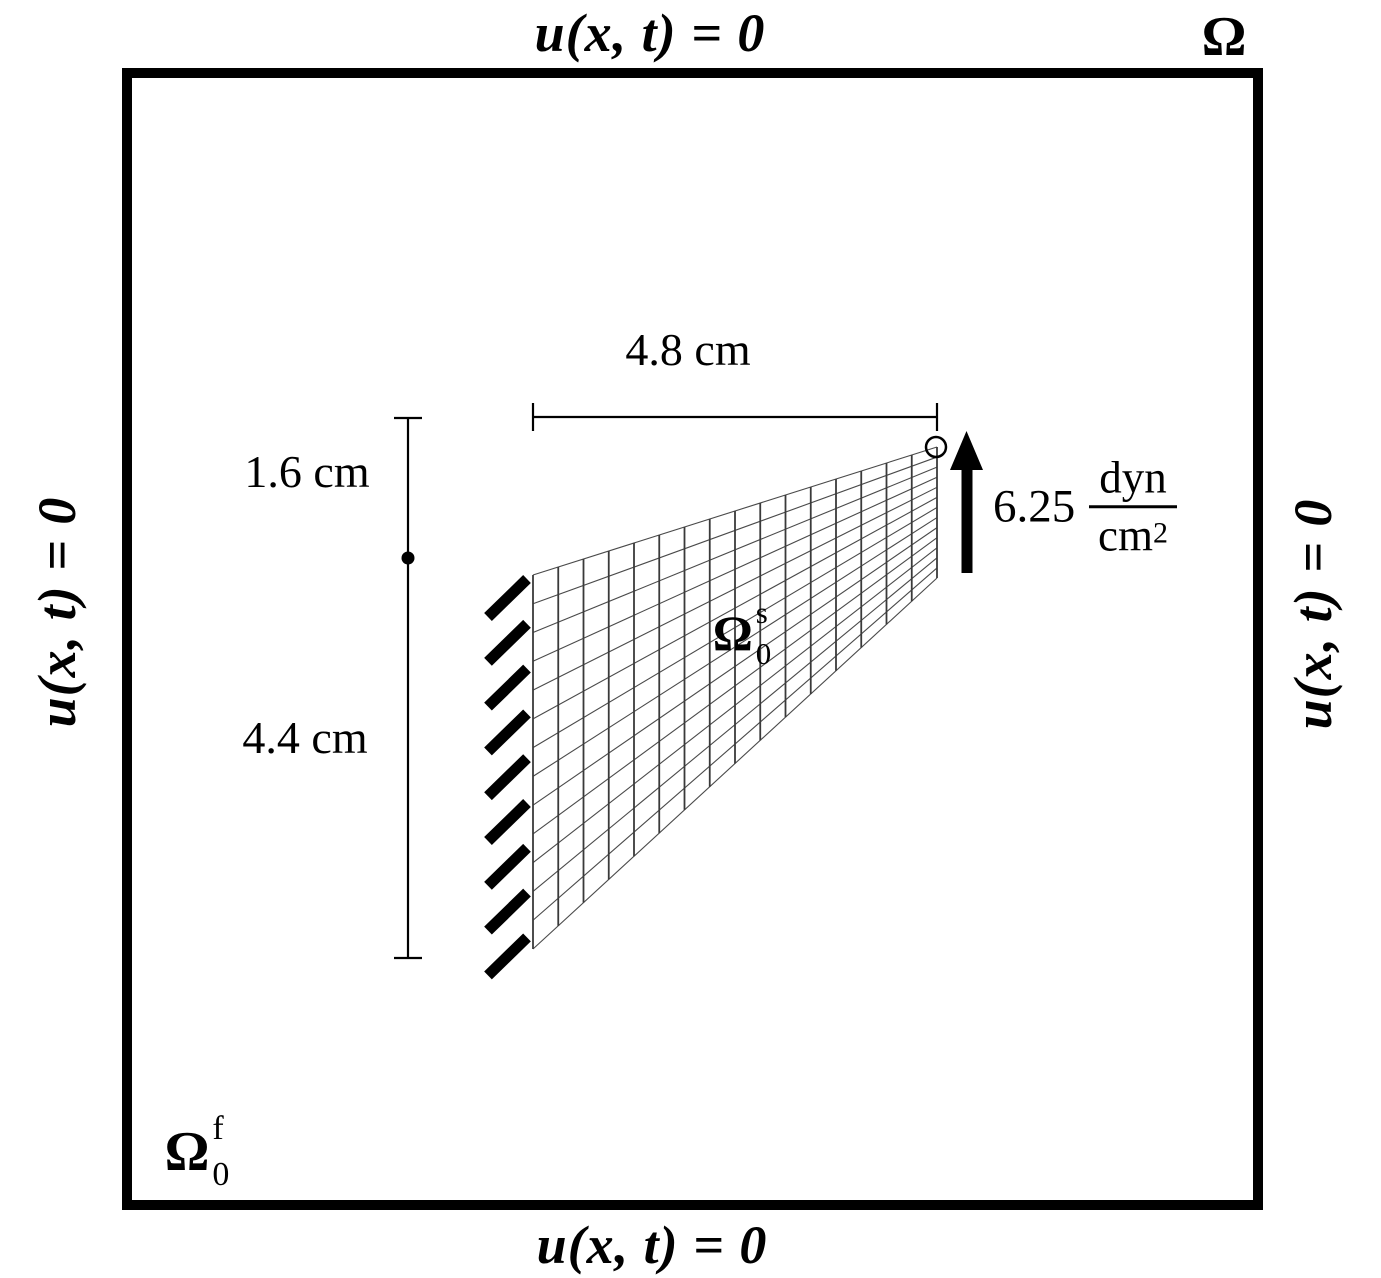 The image size is (1381, 1278). Describe the element at coordinates (1313, 614) in the screenshot. I see `boundary-label-right: u(x, t) = 0` at that location.